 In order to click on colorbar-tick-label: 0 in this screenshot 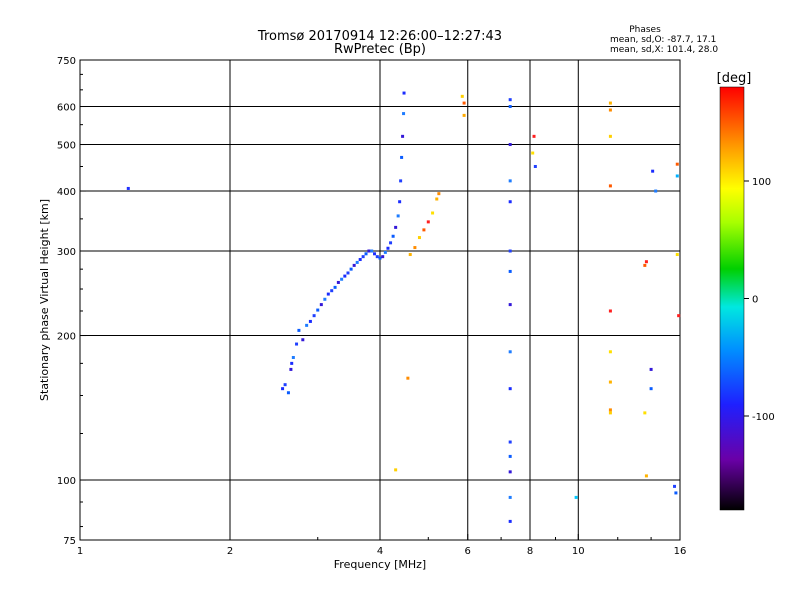, I will do `click(755, 300)`.